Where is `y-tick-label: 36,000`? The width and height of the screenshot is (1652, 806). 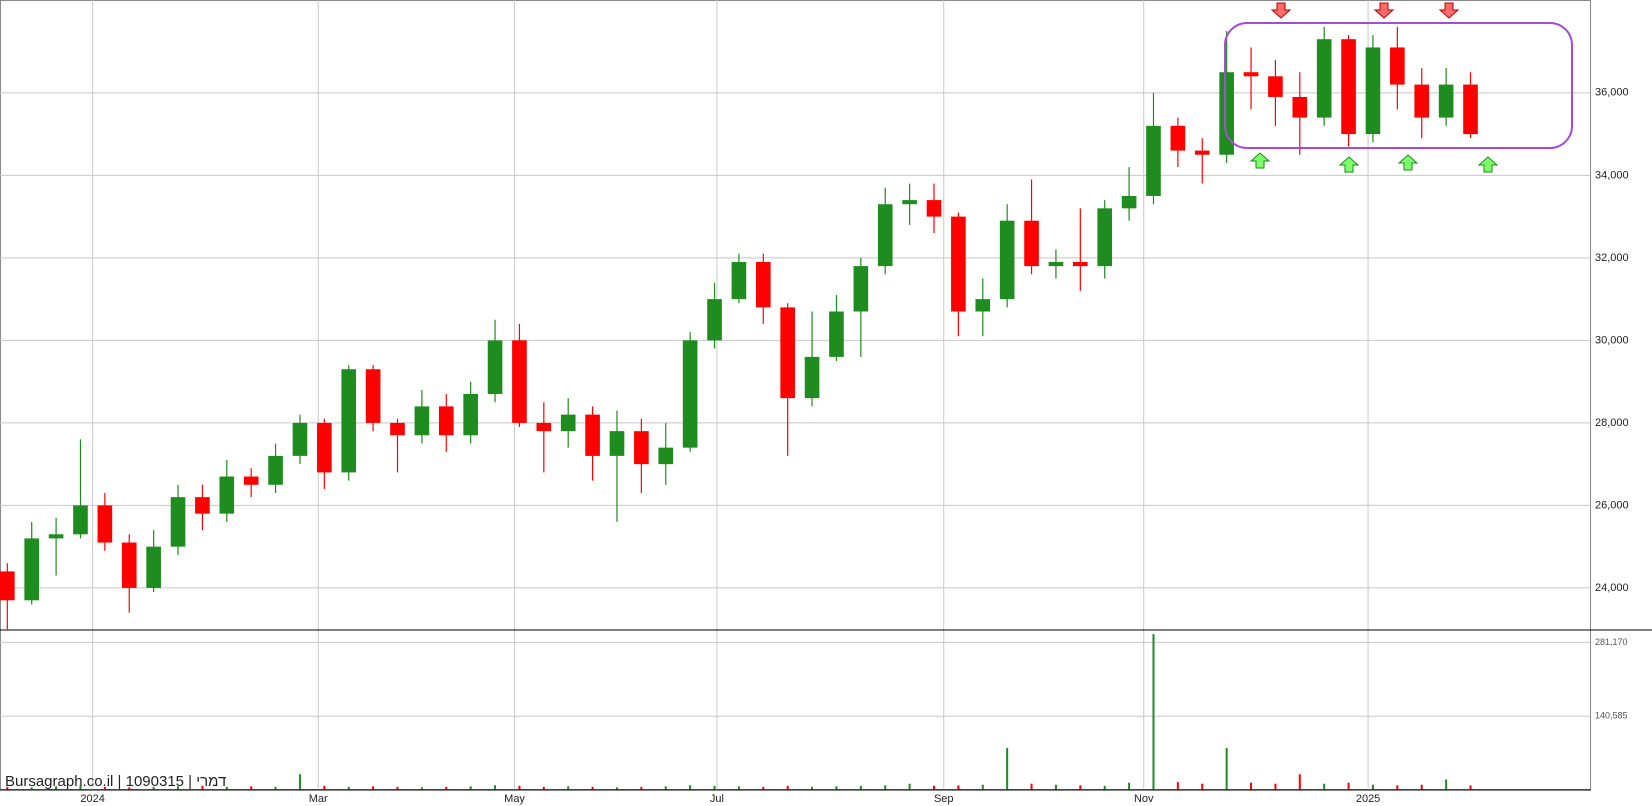
y-tick-label: 36,000 is located at coordinates (1612, 93).